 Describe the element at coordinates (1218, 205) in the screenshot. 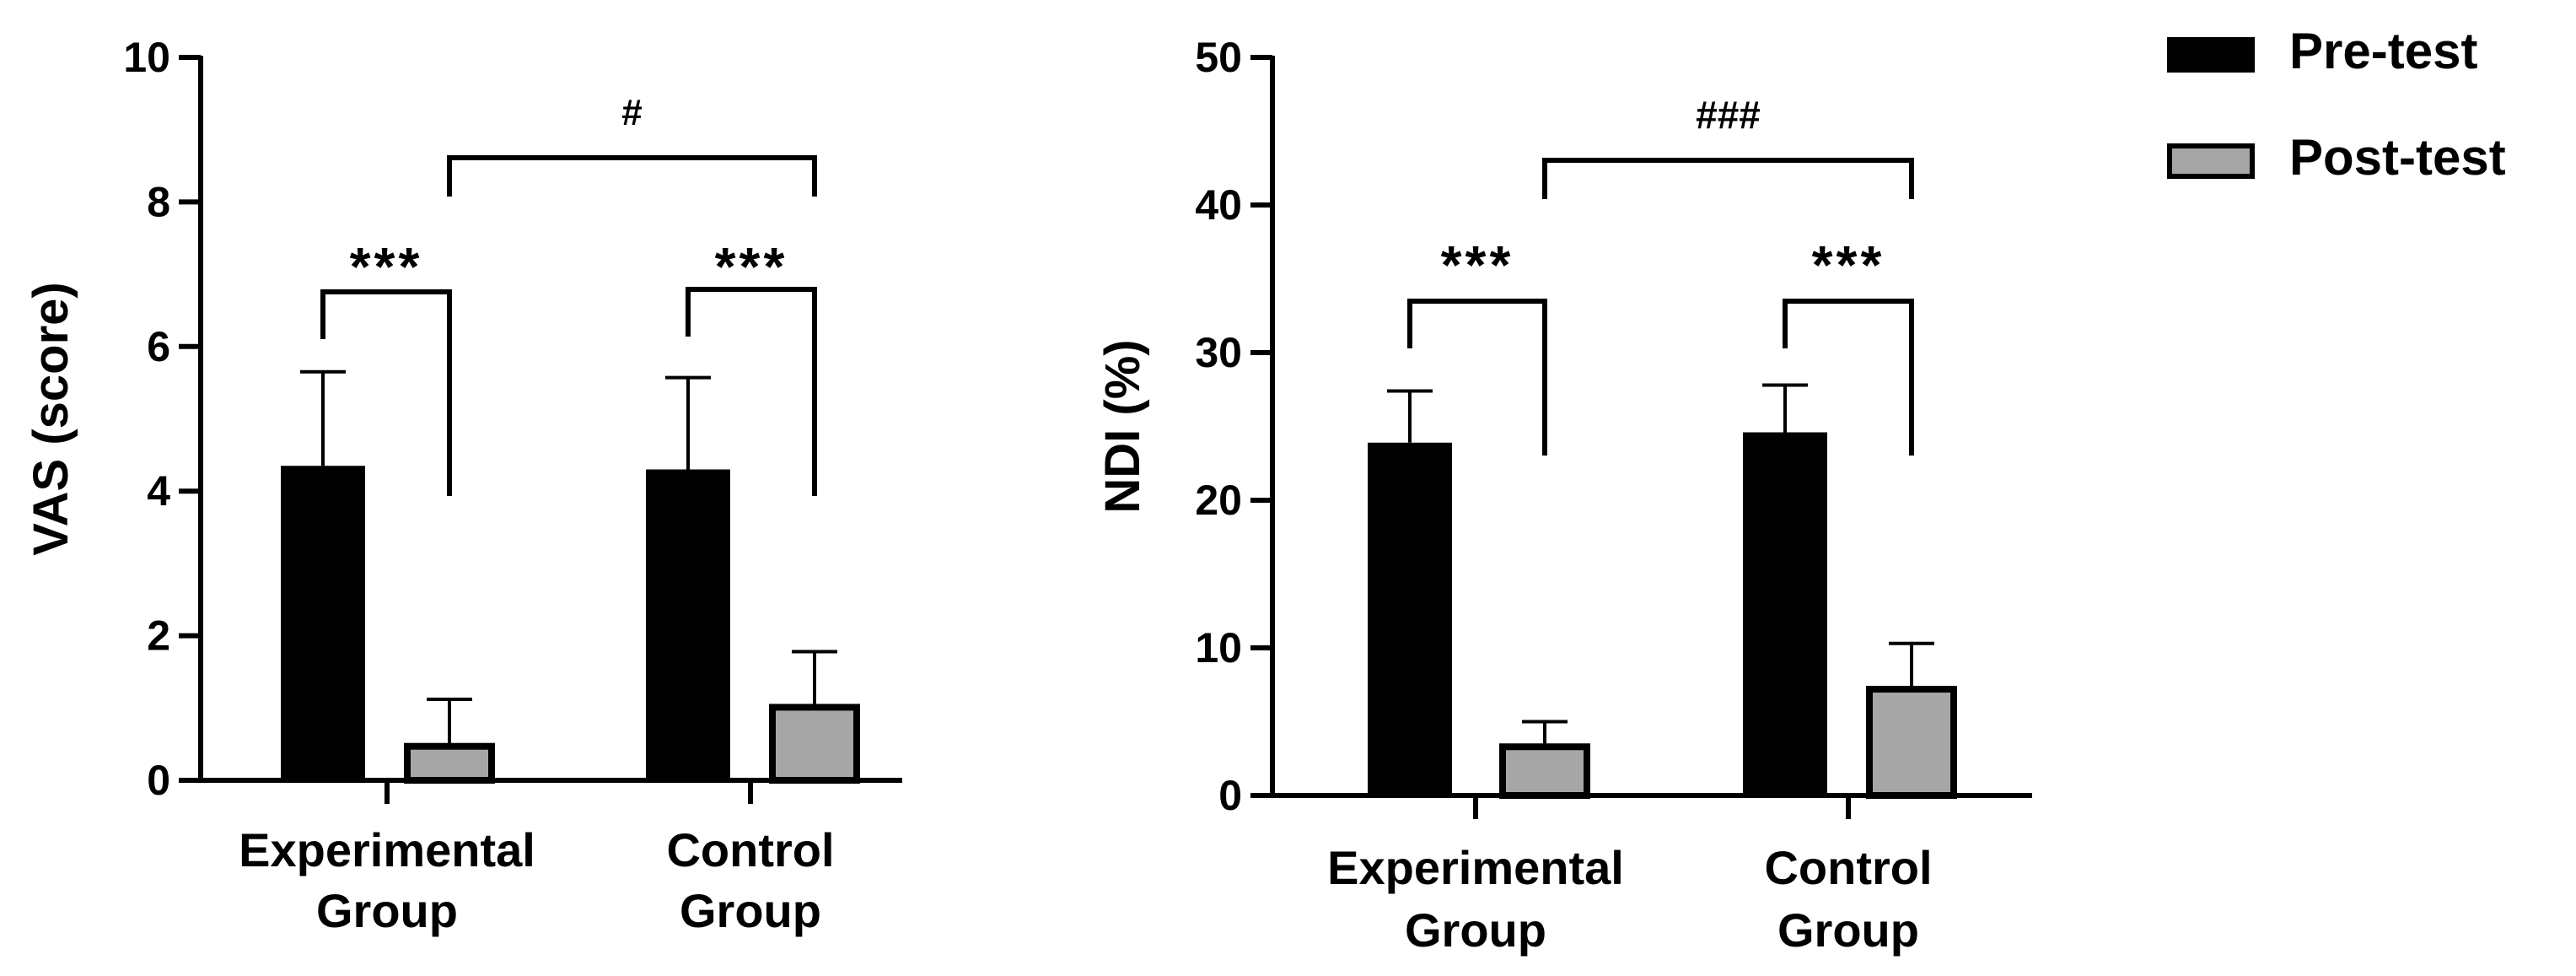

I see `y-tick-label: 40` at that location.